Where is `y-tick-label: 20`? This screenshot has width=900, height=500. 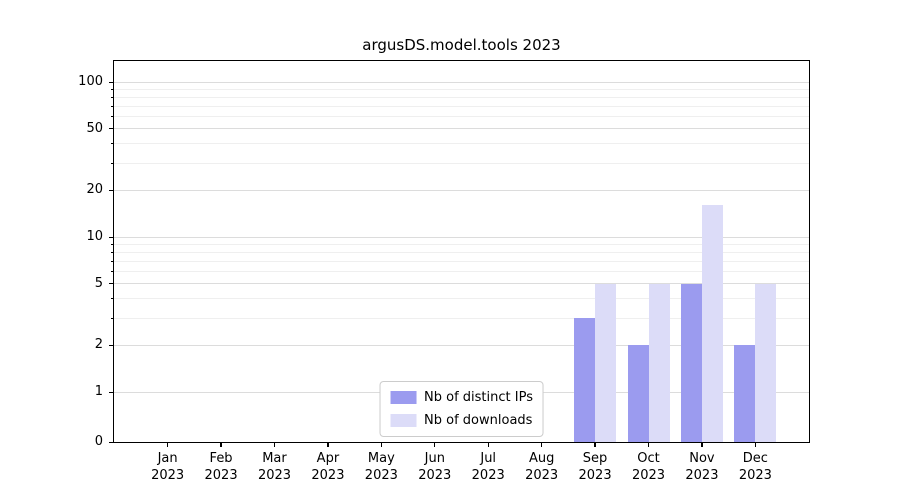 y-tick-label: 20 is located at coordinates (94, 190).